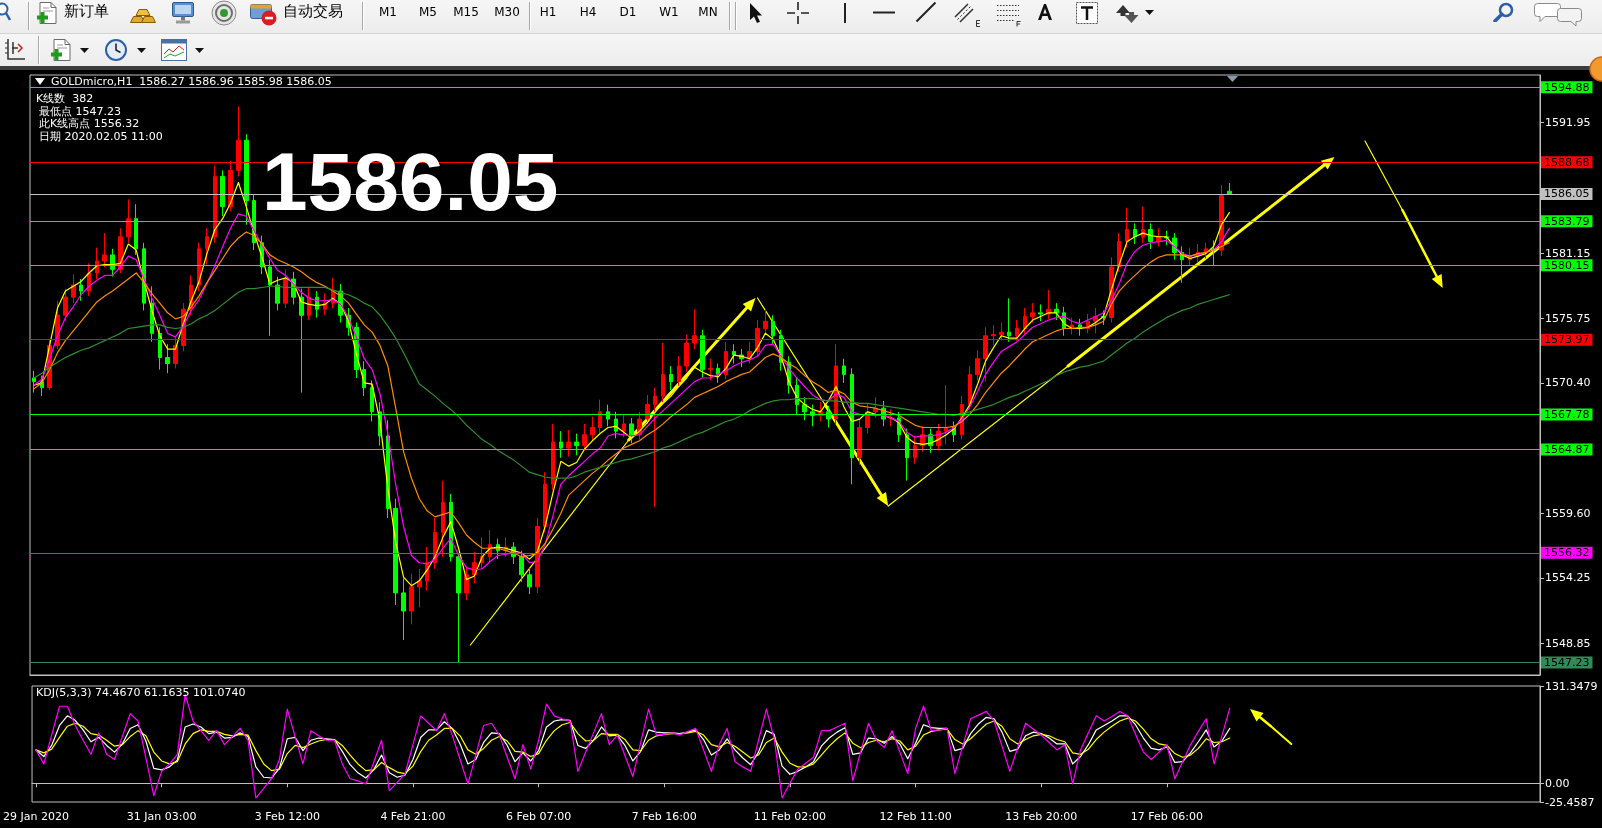 The height and width of the screenshot is (828, 1602). What do you see at coordinates (1568, 578) in the screenshot?
I see `y-tick-label: 1554.25` at bounding box center [1568, 578].